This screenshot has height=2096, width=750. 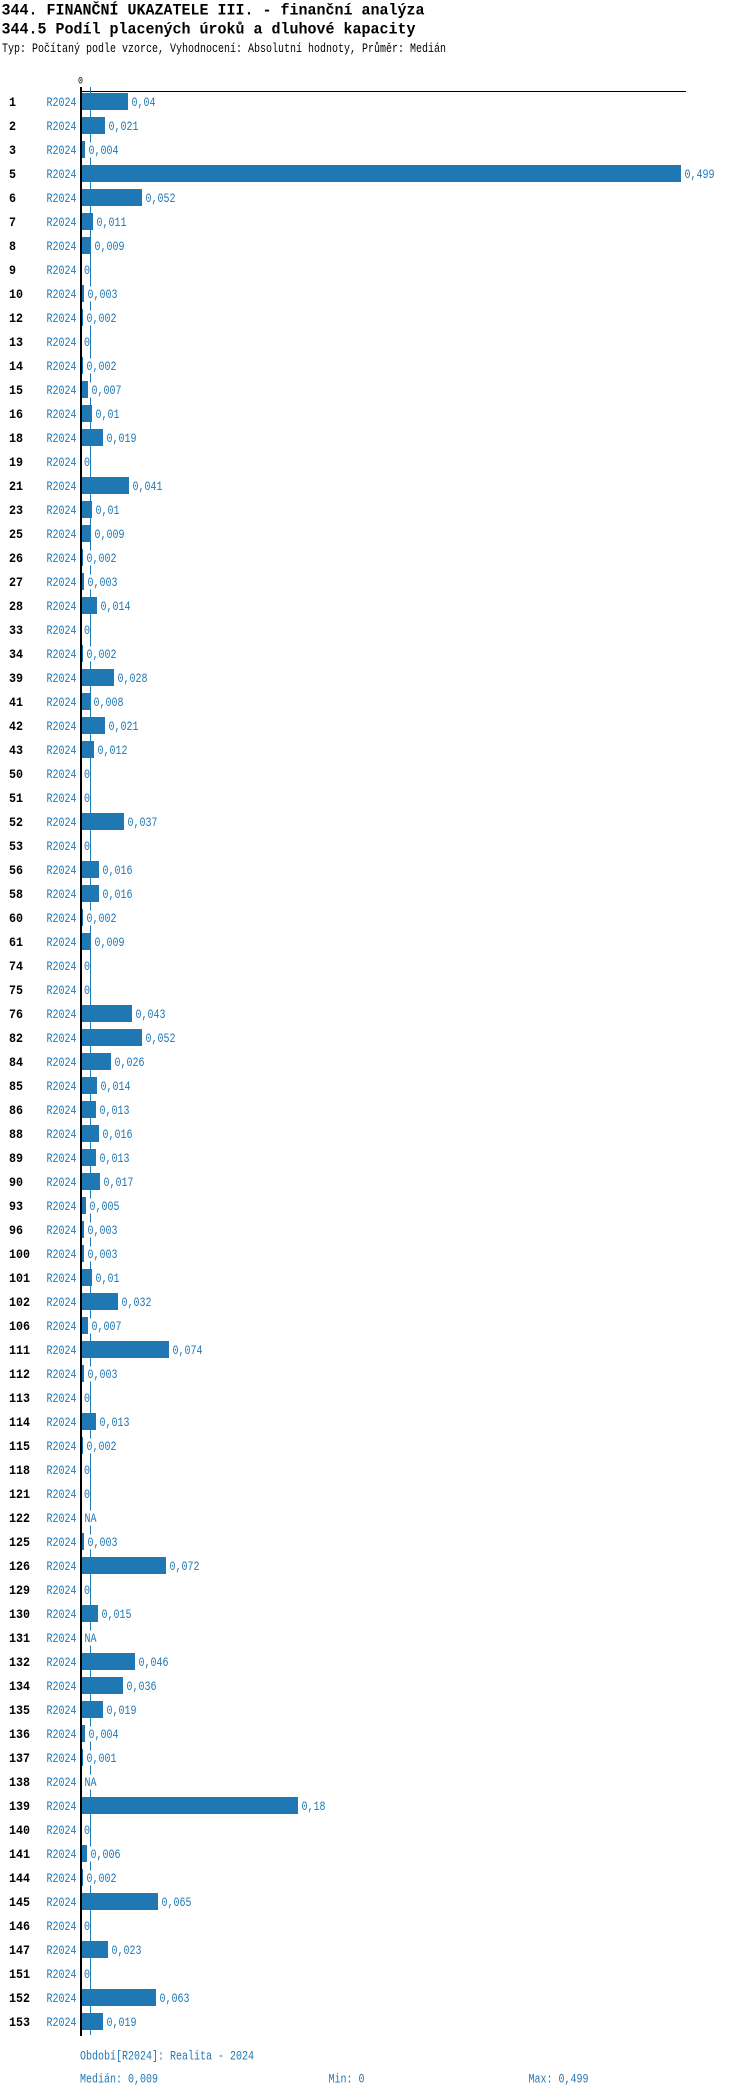 I want to click on svg-text: 34, so click(x=16, y=654).